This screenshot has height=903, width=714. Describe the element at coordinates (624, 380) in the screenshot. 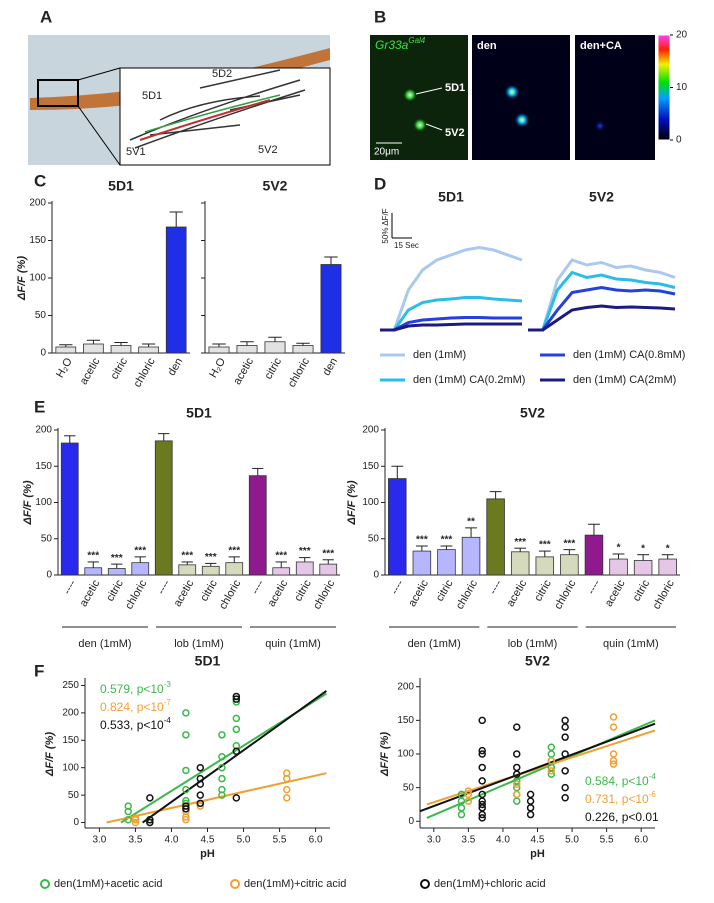

I see `legend-label: den (1mM) CA(2mM)` at that location.